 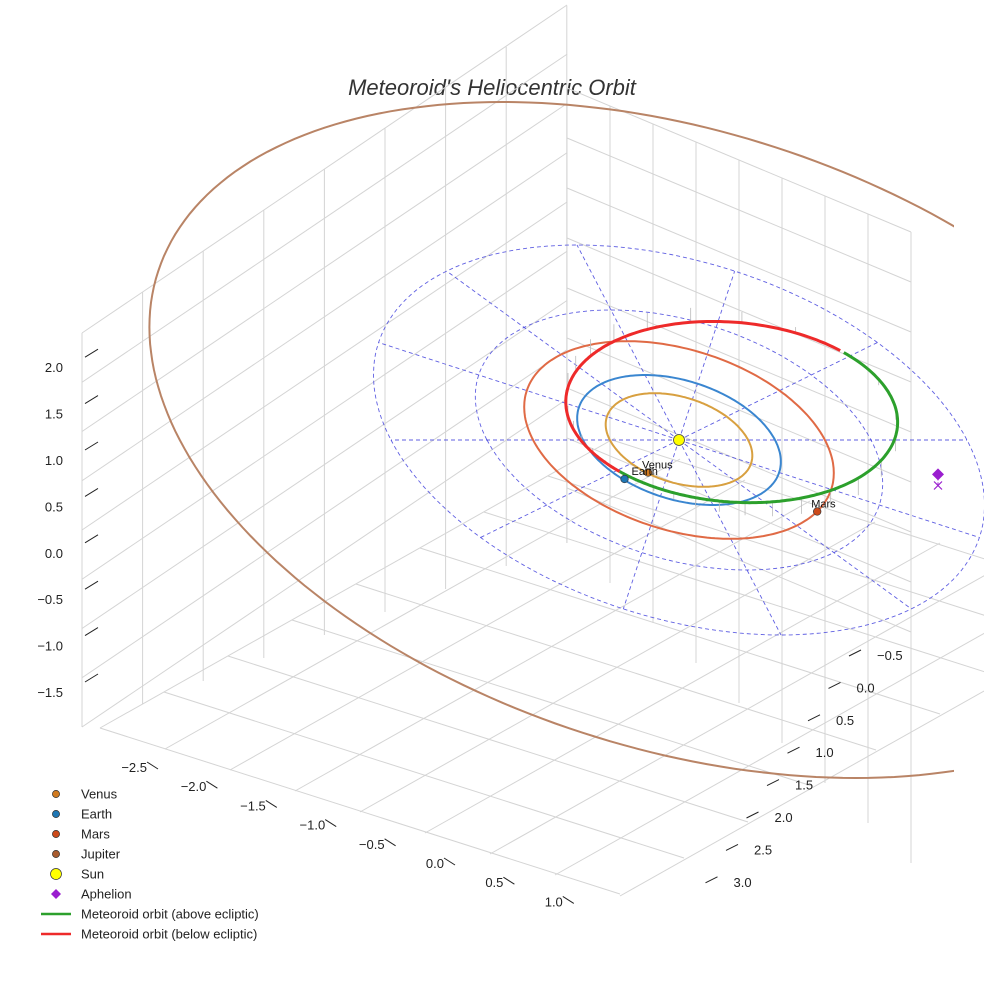 What do you see at coordinates (372, 844) in the screenshot?
I see `x-tick-label: −0.5` at bounding box center [372, 844].